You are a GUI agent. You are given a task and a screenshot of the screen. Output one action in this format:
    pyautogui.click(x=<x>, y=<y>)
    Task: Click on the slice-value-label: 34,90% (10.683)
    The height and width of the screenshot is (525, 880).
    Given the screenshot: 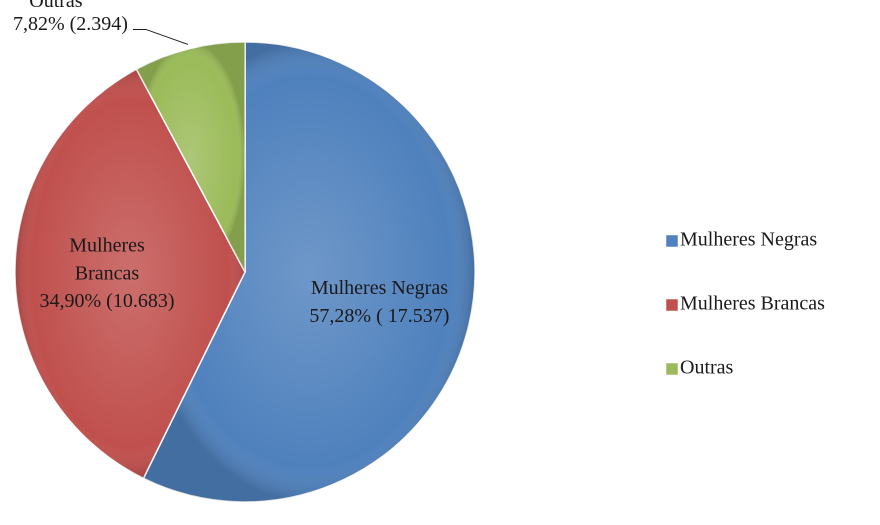 What is the action you would take?
    pyautogui.click(x=107, y=301)
    